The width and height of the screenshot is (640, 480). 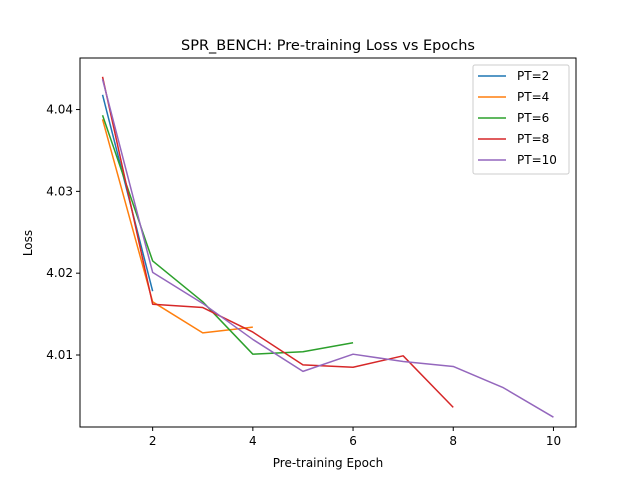 What do you see at coordinates (533, 97) in the screenshot?
I see `legend-entry: PT=4` at bounding box center [533, 97].